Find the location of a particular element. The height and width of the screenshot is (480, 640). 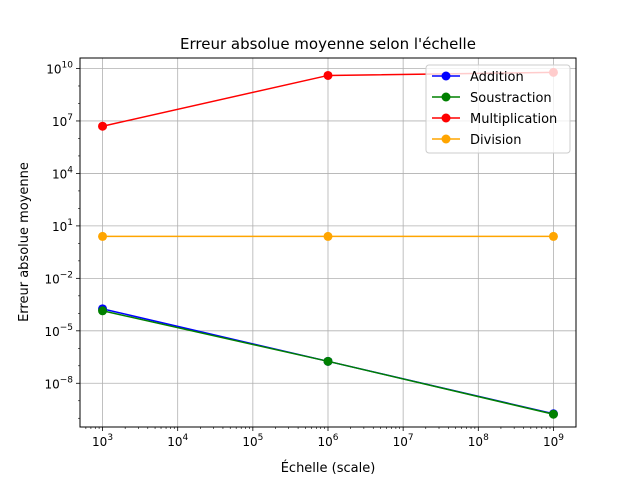

y-tick-label: 10⁷ is located at coordinates (62, 121).